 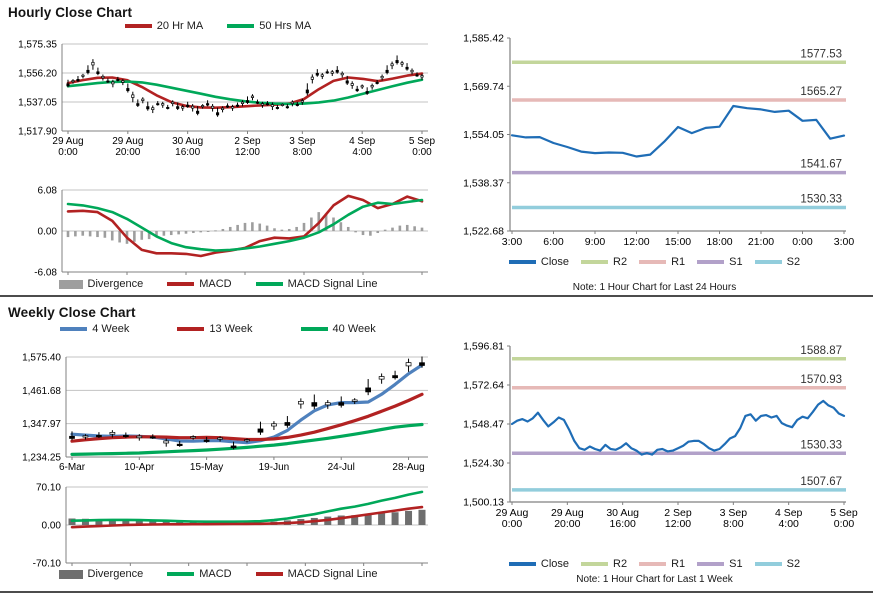 What do you see at coordinates (678, 242) in the screenshot?
I see `svg-text: 15:00` at bounding box center [678, 242].